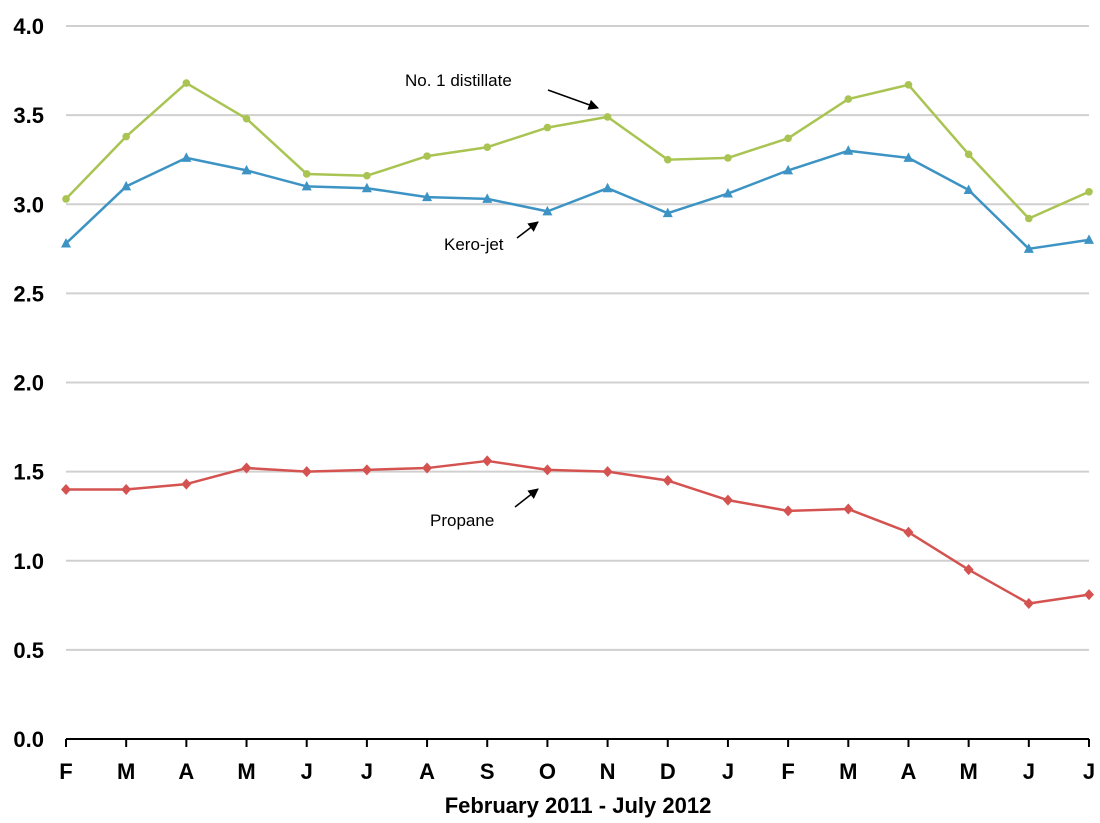 The image size is (1100, 823). Describe the element at coordinates (527, 230) in the screenshot. I see `annotation-arrow-kero-jet` at that location.